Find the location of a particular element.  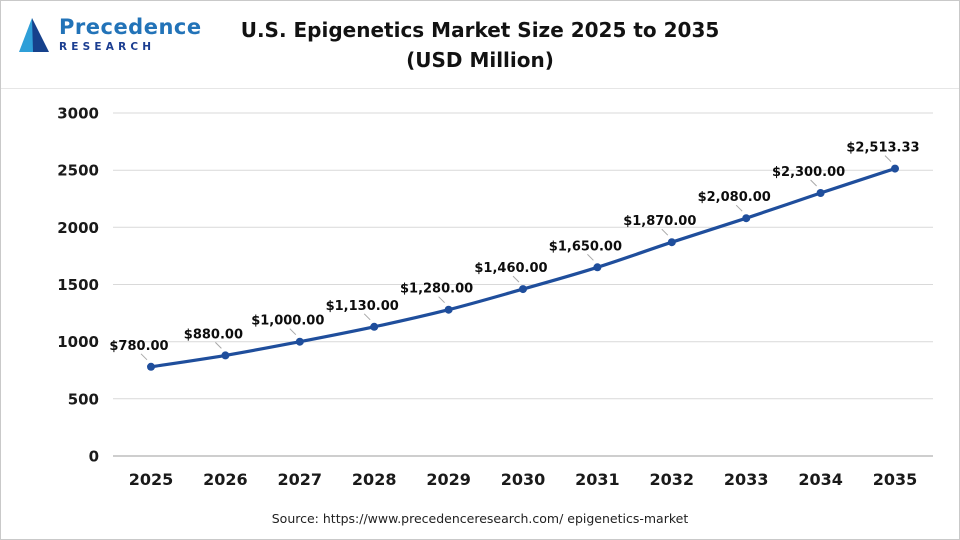

data-label: $880.00 is located at coordinates (213, 334).